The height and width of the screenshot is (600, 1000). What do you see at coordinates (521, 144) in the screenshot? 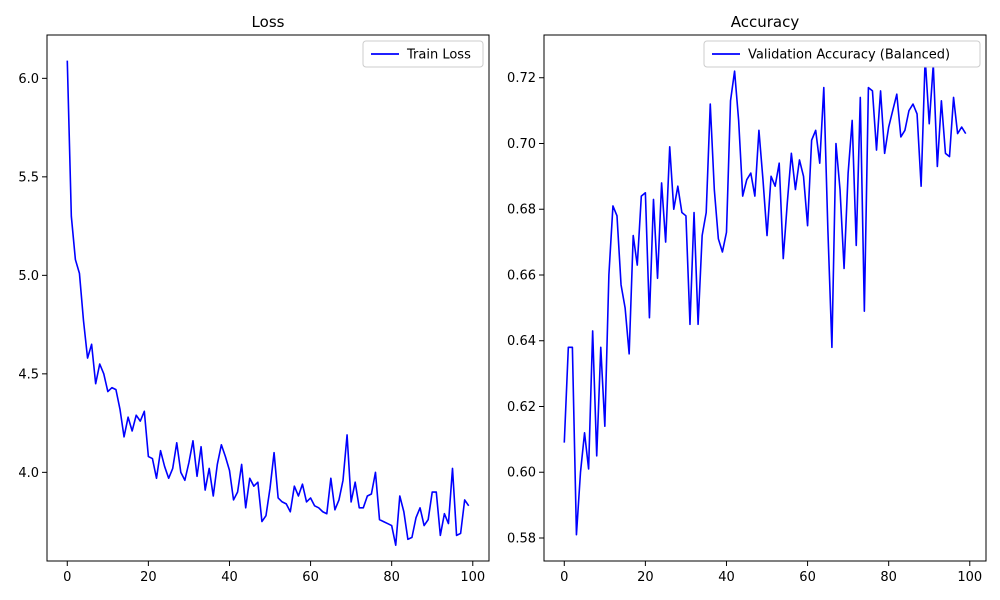
I see `y-tick-label: 0.70` at bounding box center [521, 144].